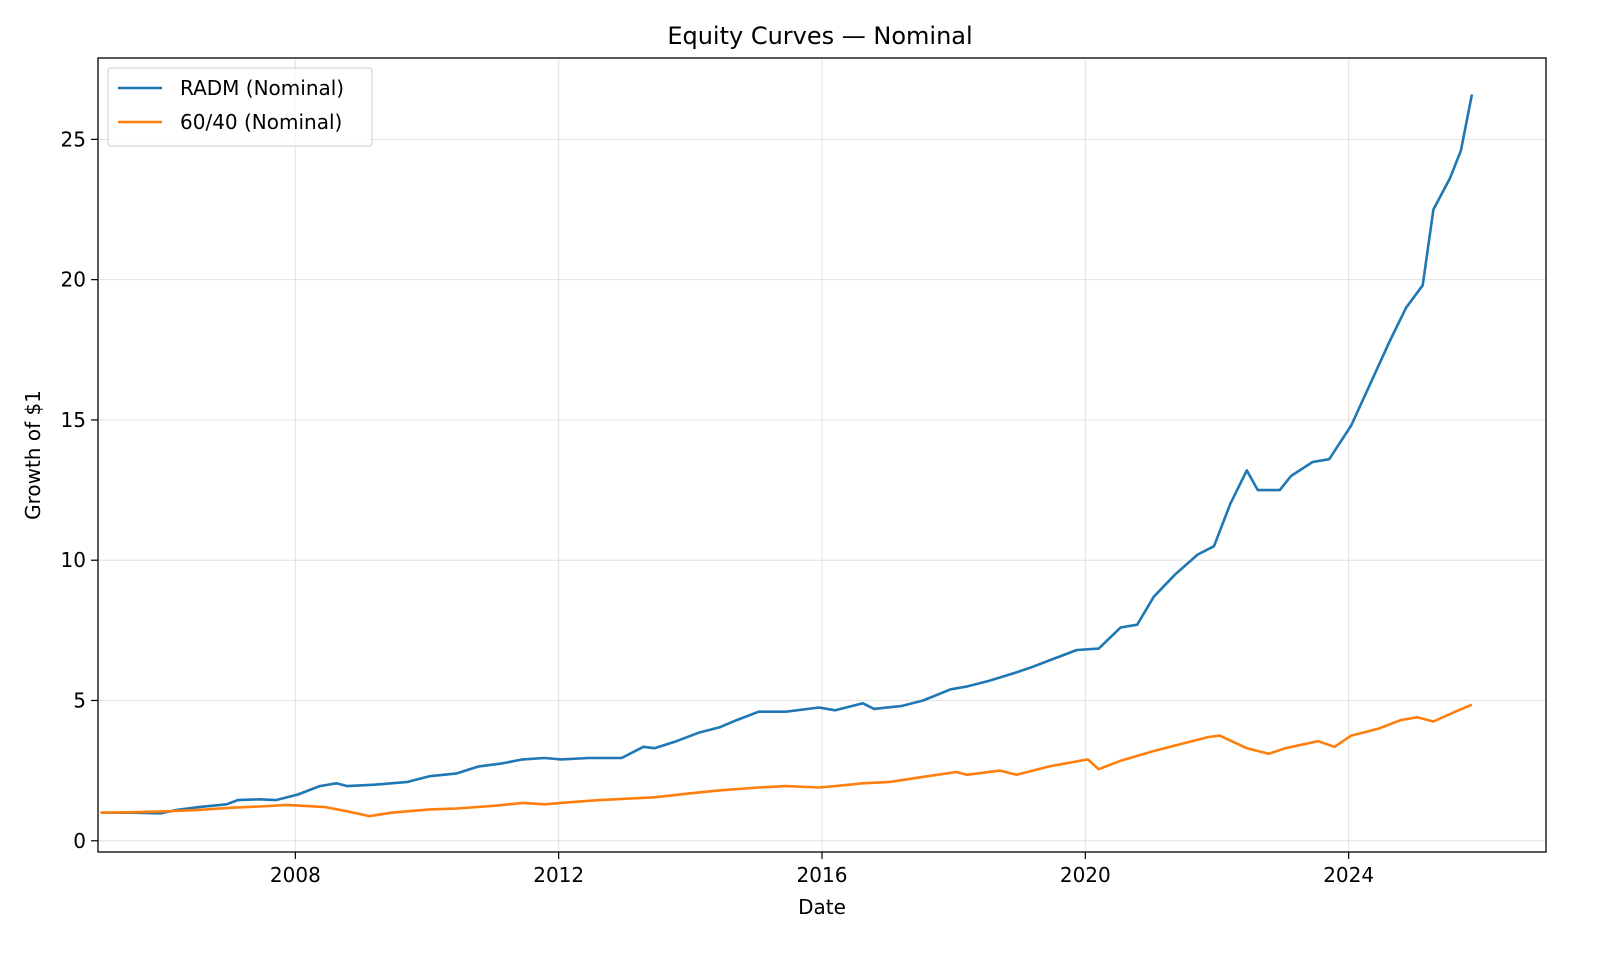 The width and height of the screenshot is (1600, 960). I want to click on y-tick-label: 5, so click(79, 700).